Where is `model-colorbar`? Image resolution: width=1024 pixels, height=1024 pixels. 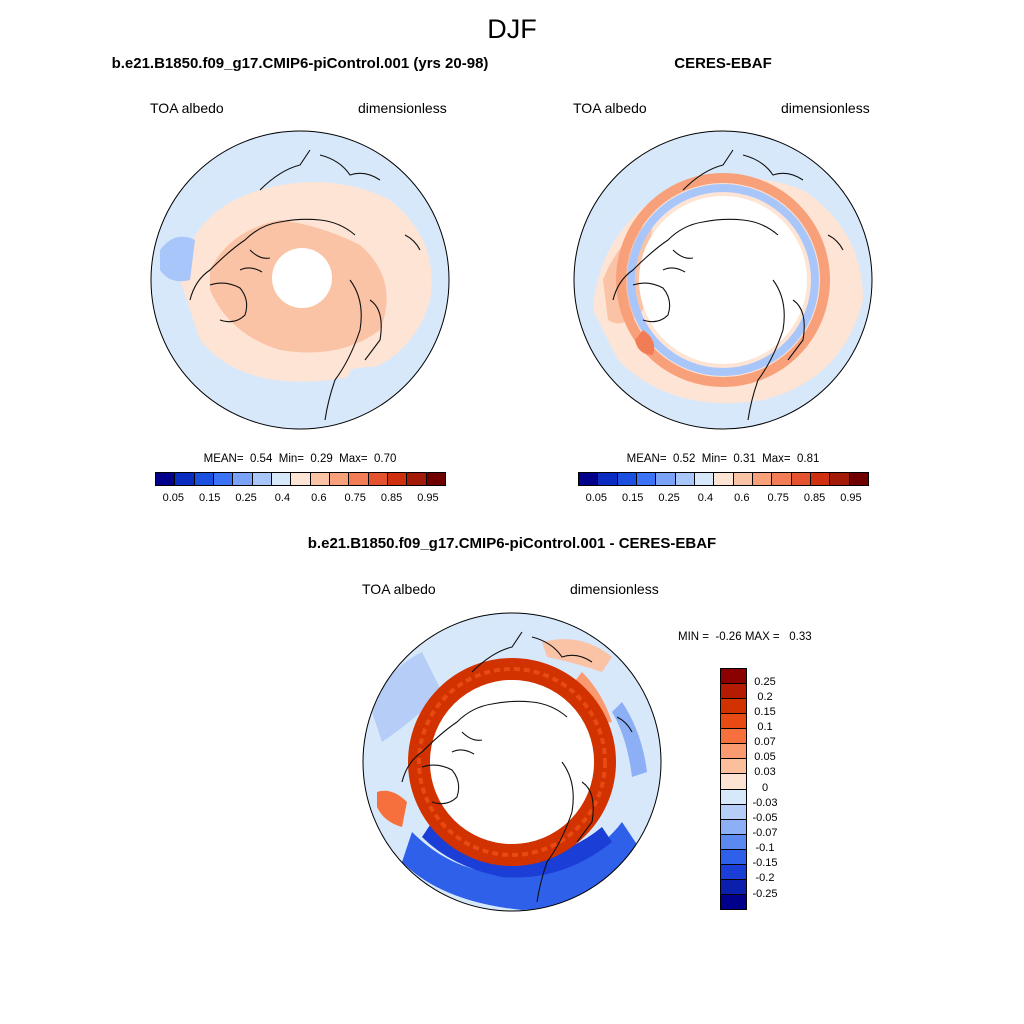 model-colorbar is located at coordinates (300, 479).